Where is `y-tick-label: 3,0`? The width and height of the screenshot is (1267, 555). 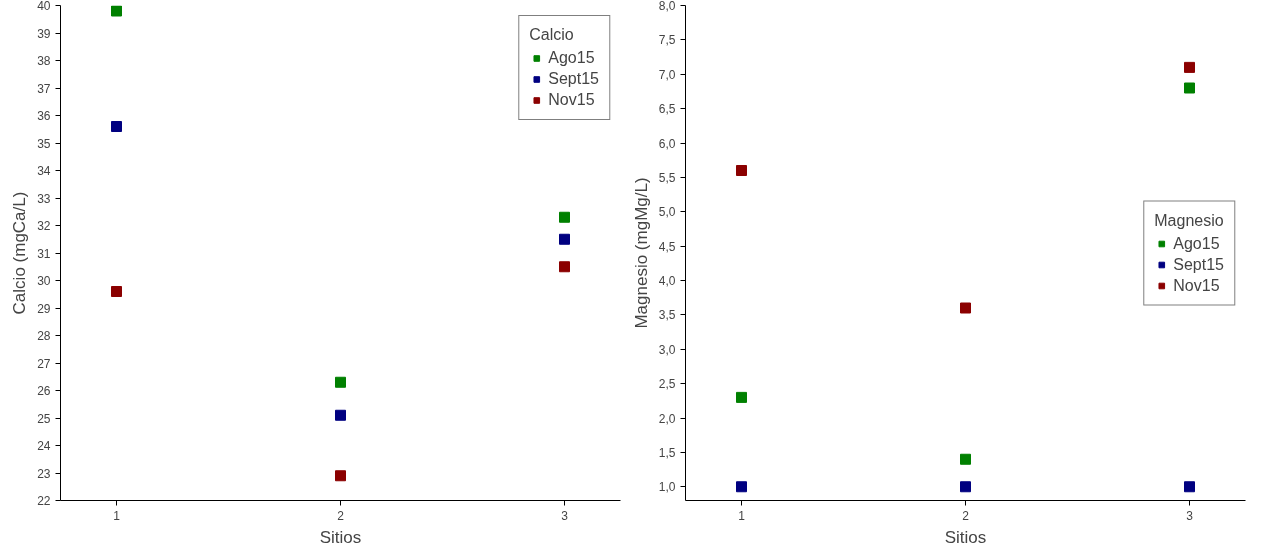
y-tick-label: 3,0 is located at coordinates (667, 349).